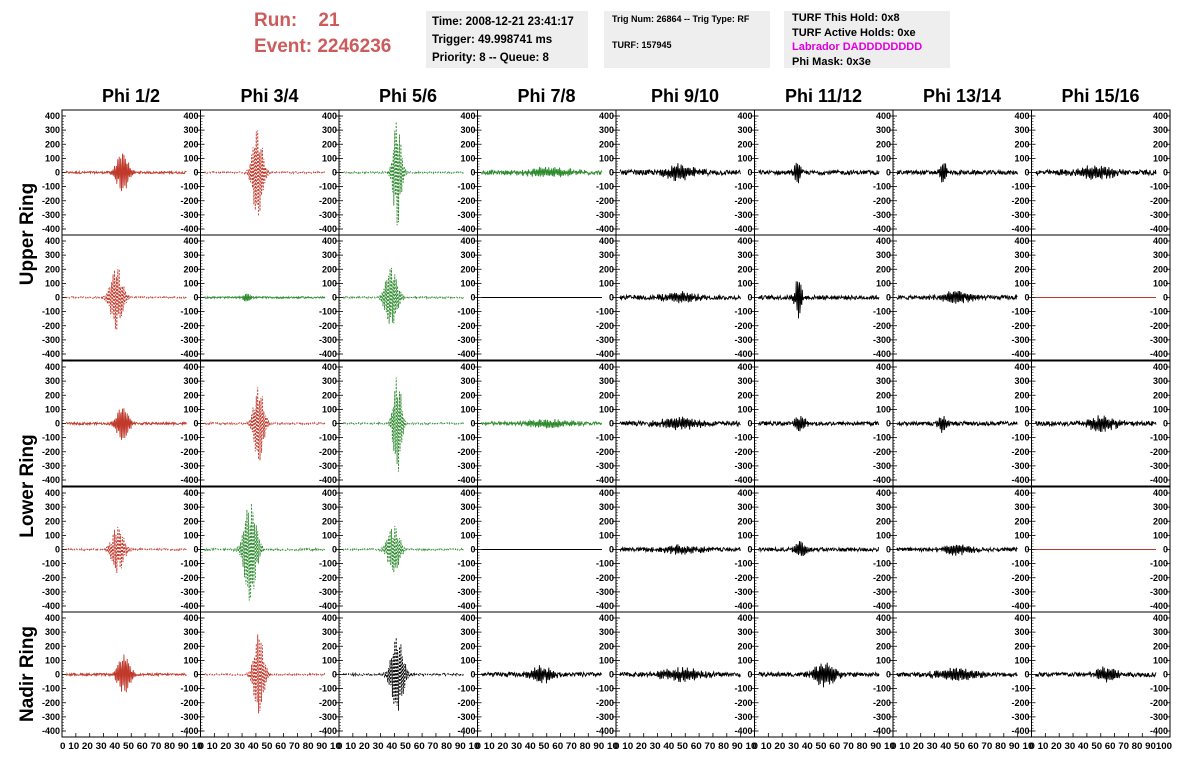  What do you see at coordinates (408, 549) in the screenshot?
I see `panel-r4-c3: 400 300 200 100 0 -100 -200 -300 -400` at bounding box center [408, 549].